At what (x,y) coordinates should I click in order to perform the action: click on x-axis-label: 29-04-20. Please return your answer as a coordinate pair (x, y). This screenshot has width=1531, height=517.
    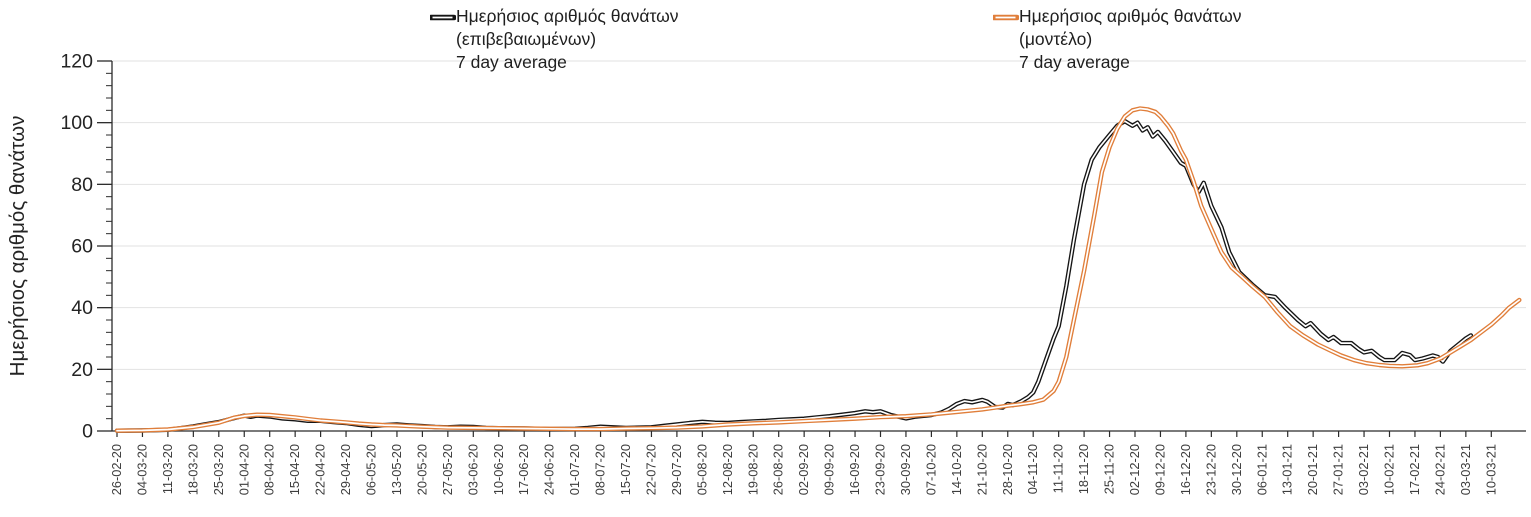
    Looking at the image, I should click on (345, 469).